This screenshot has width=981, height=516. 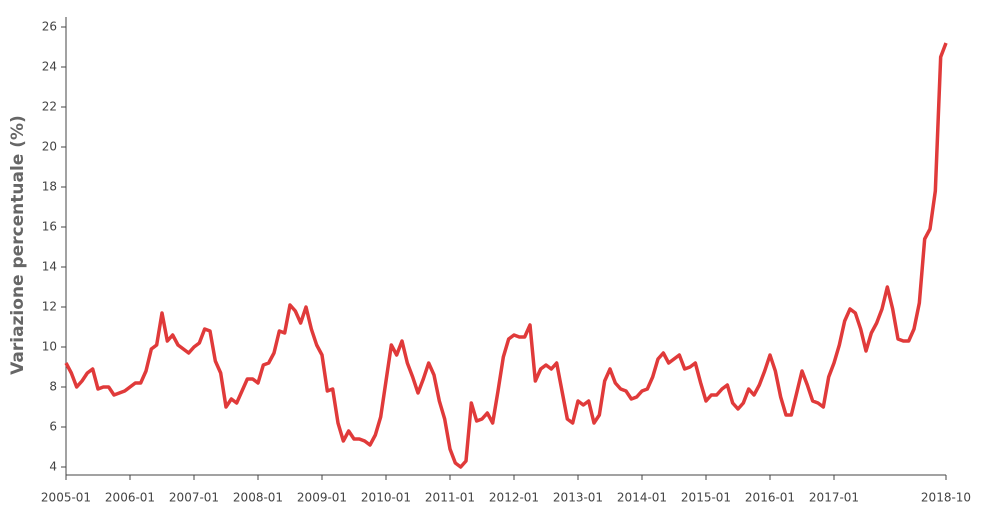 What do you see at coordinates (49, 27) in the screenshot?
I see `y-tick-label: 26` at bounding box center [49, 27].